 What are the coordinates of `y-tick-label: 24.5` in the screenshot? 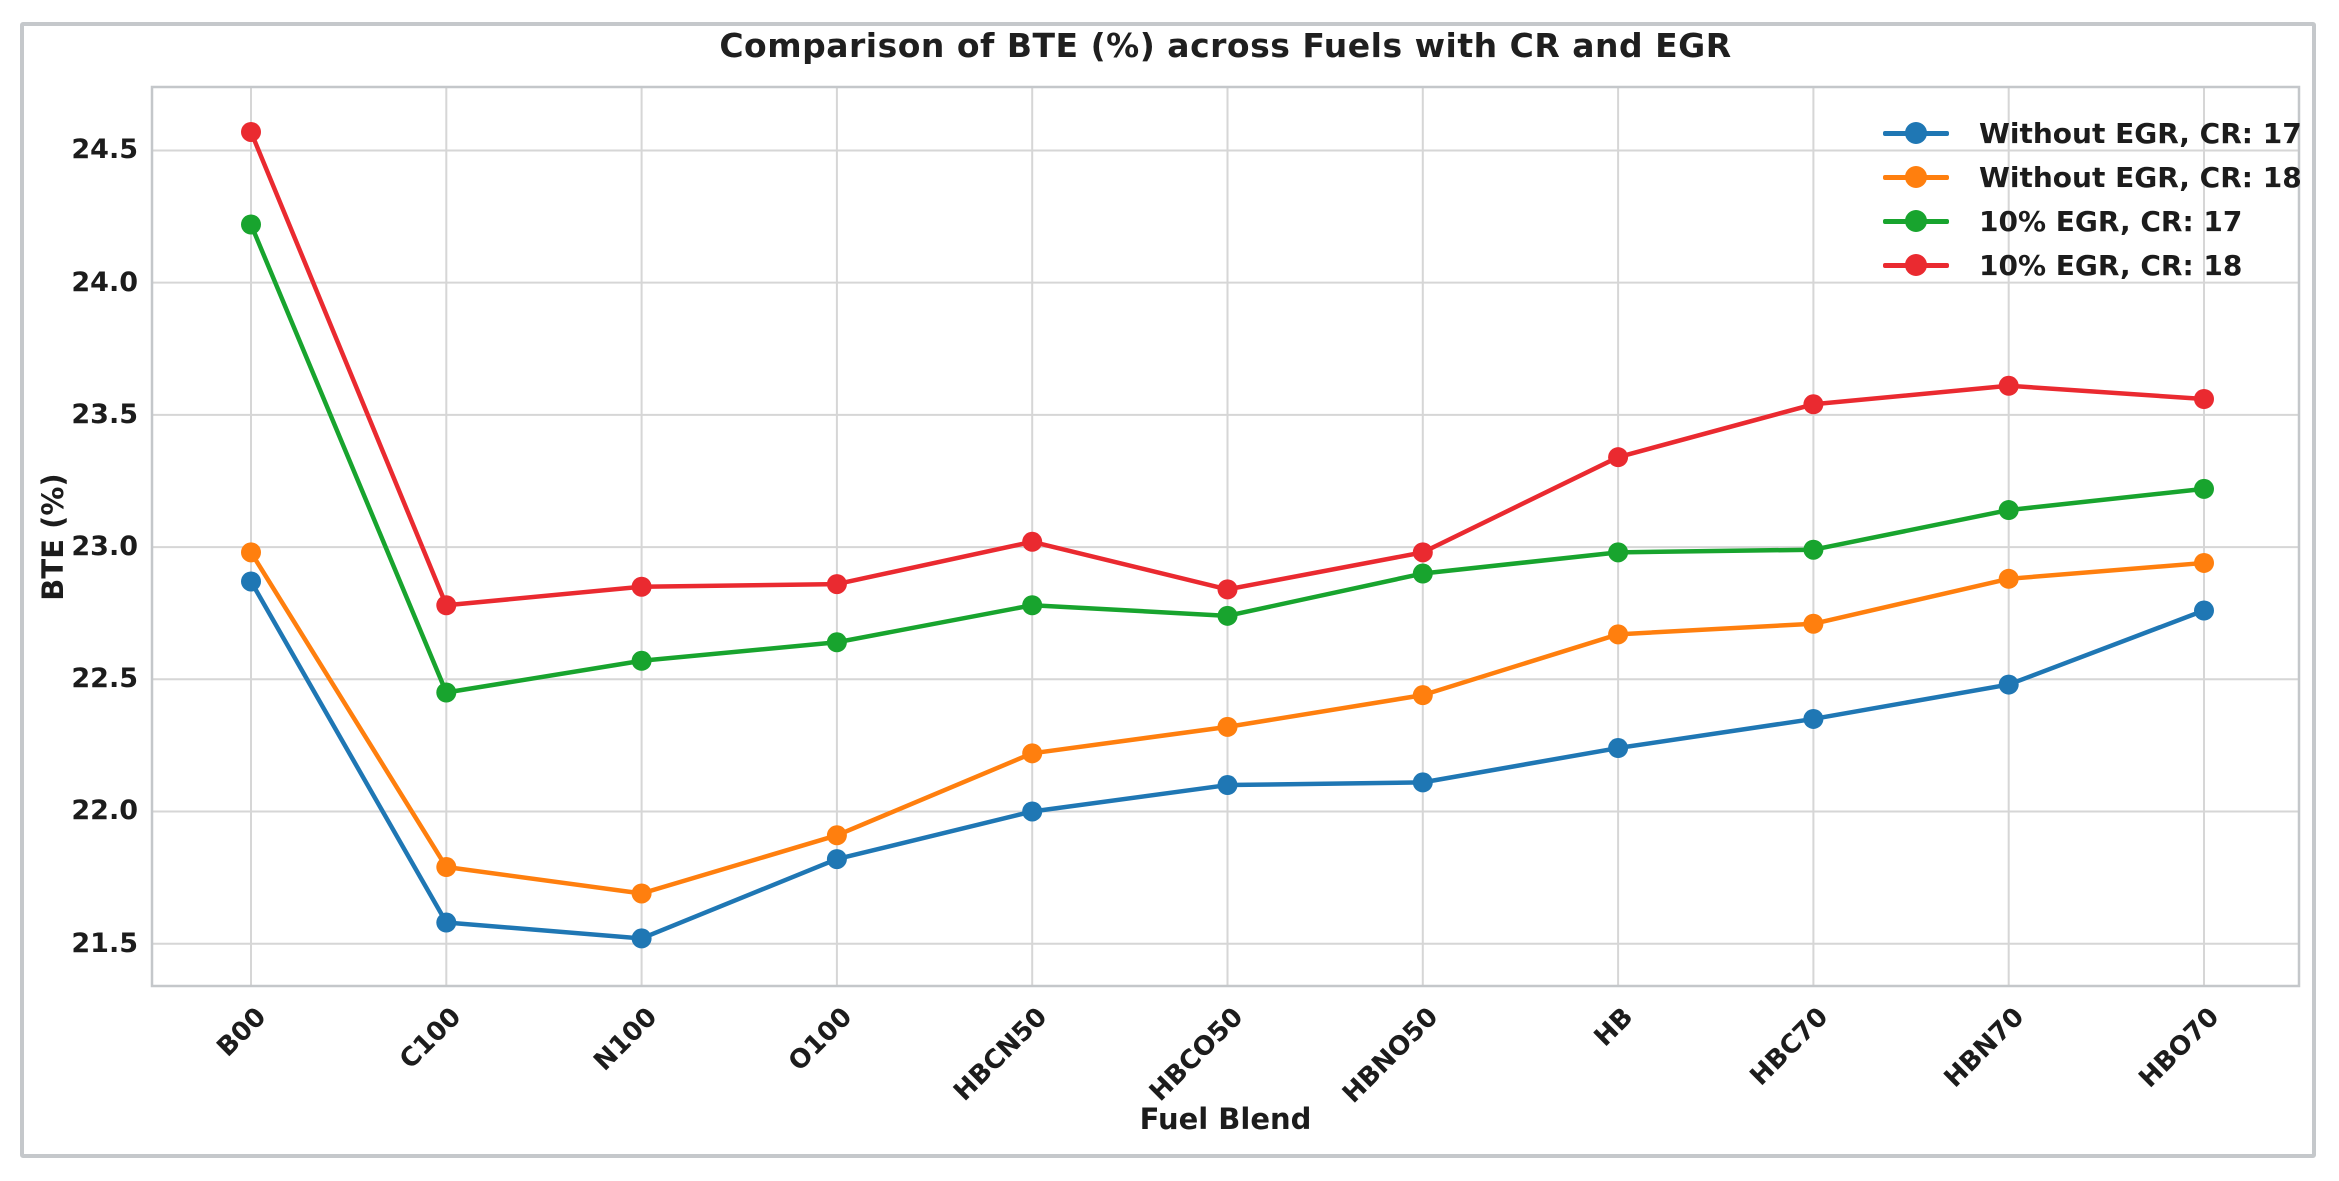 It's located at (104, 150).